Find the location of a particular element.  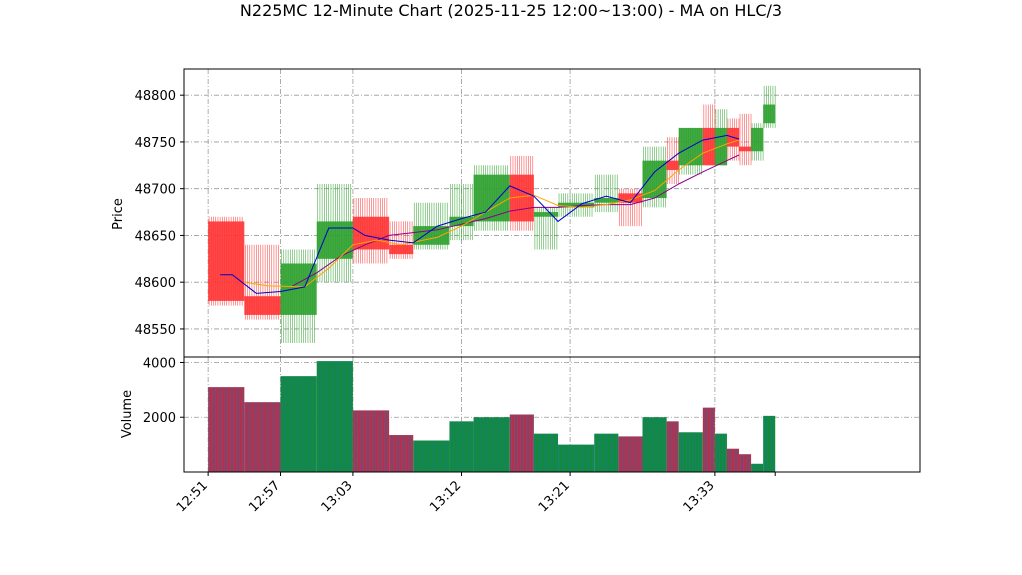

volume-tick-label: 2000 is located at coordinates (159, 418).